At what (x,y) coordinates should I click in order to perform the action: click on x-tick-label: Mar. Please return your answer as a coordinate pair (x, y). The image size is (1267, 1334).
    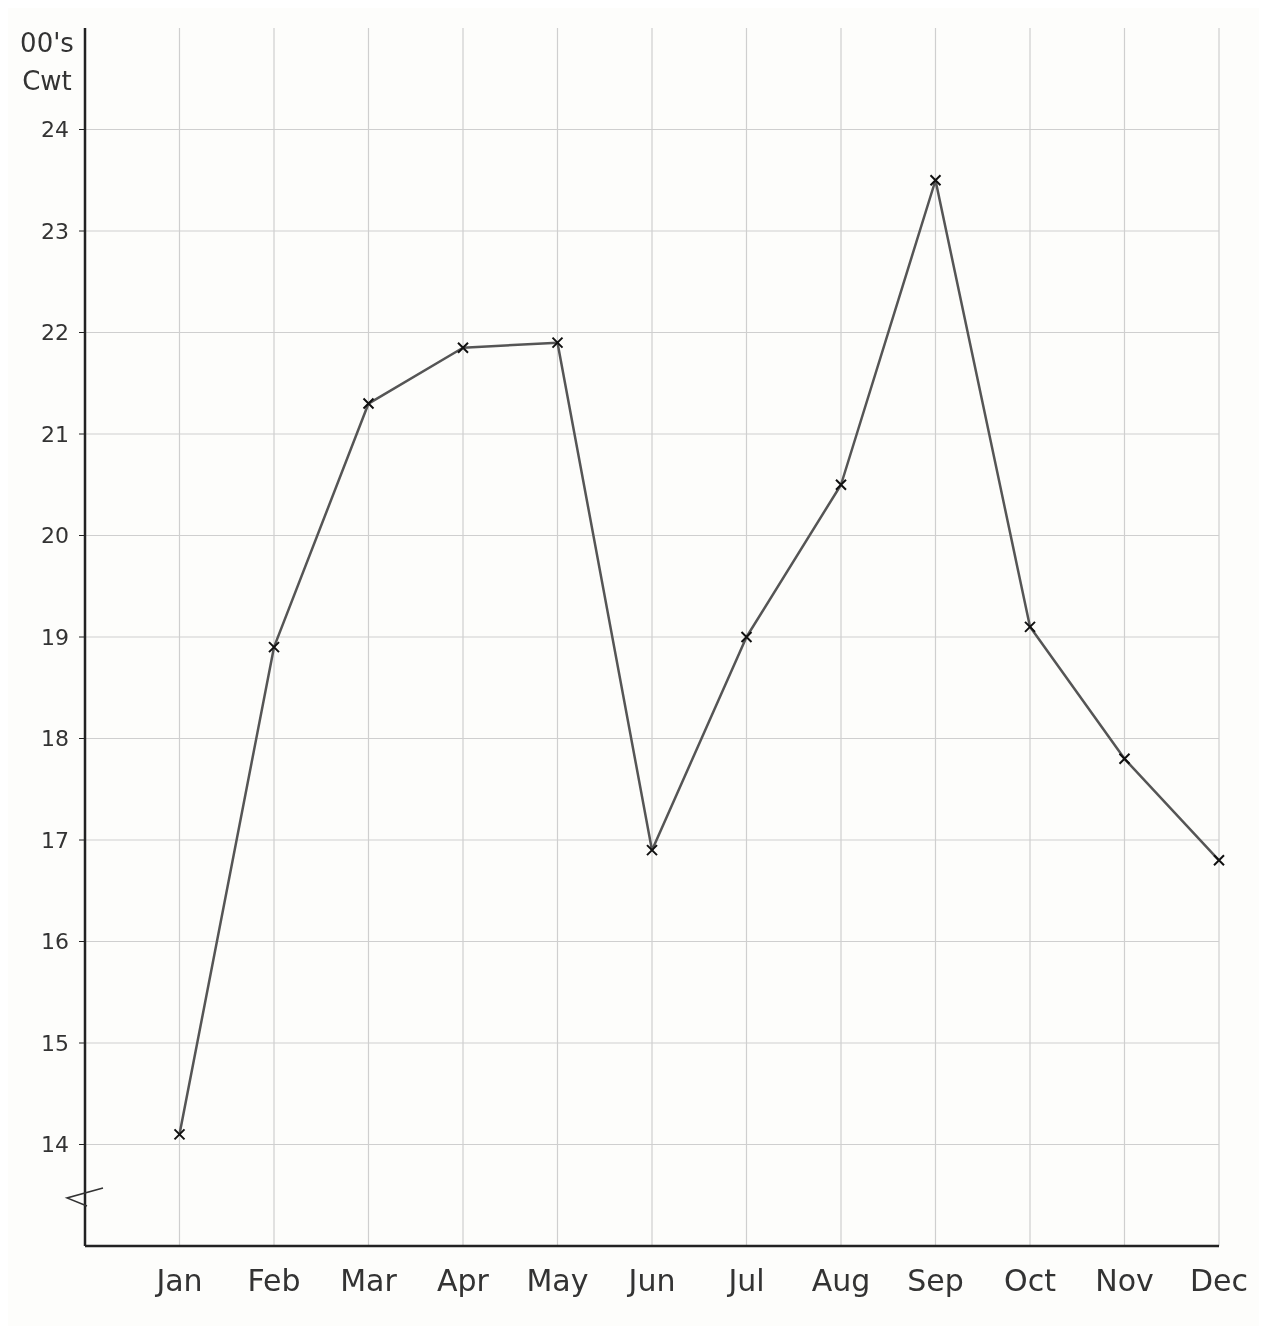
    Looking at the image, I should click on (369, 1280).